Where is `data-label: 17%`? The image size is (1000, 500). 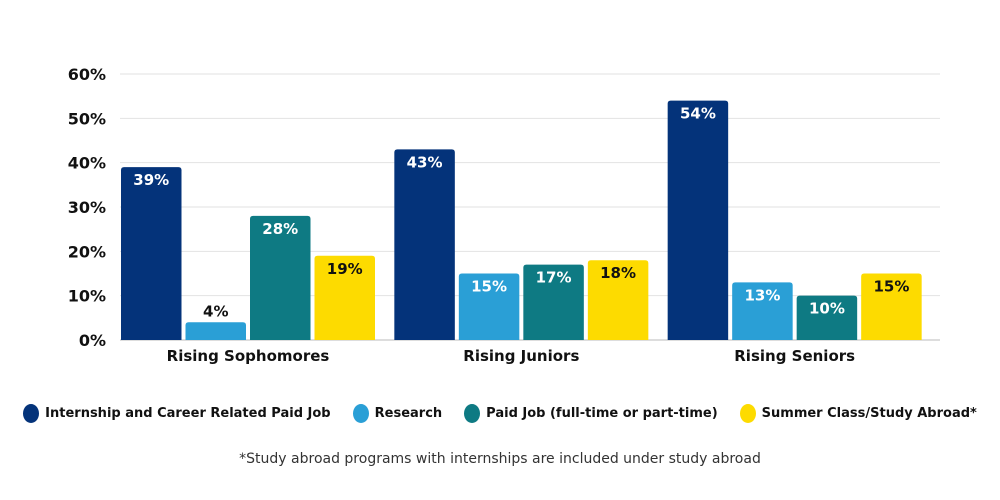
data-label: 17% is located at coordinates (554, 278).